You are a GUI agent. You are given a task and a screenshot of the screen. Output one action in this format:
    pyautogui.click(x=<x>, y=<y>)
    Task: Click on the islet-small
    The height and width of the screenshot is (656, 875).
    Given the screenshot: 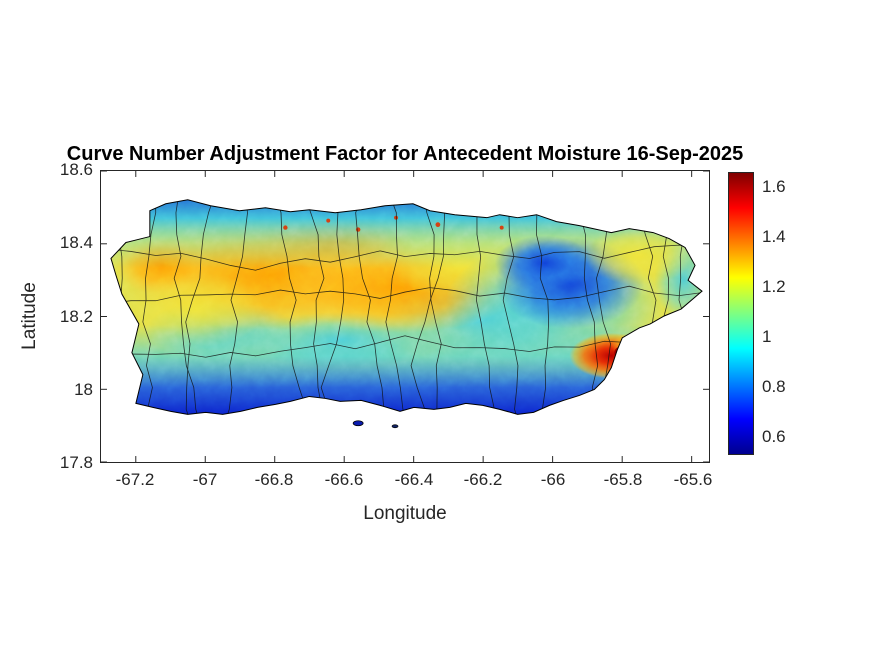 What is the action you would take?
    pyautogui.click(x=395, y=426)
    